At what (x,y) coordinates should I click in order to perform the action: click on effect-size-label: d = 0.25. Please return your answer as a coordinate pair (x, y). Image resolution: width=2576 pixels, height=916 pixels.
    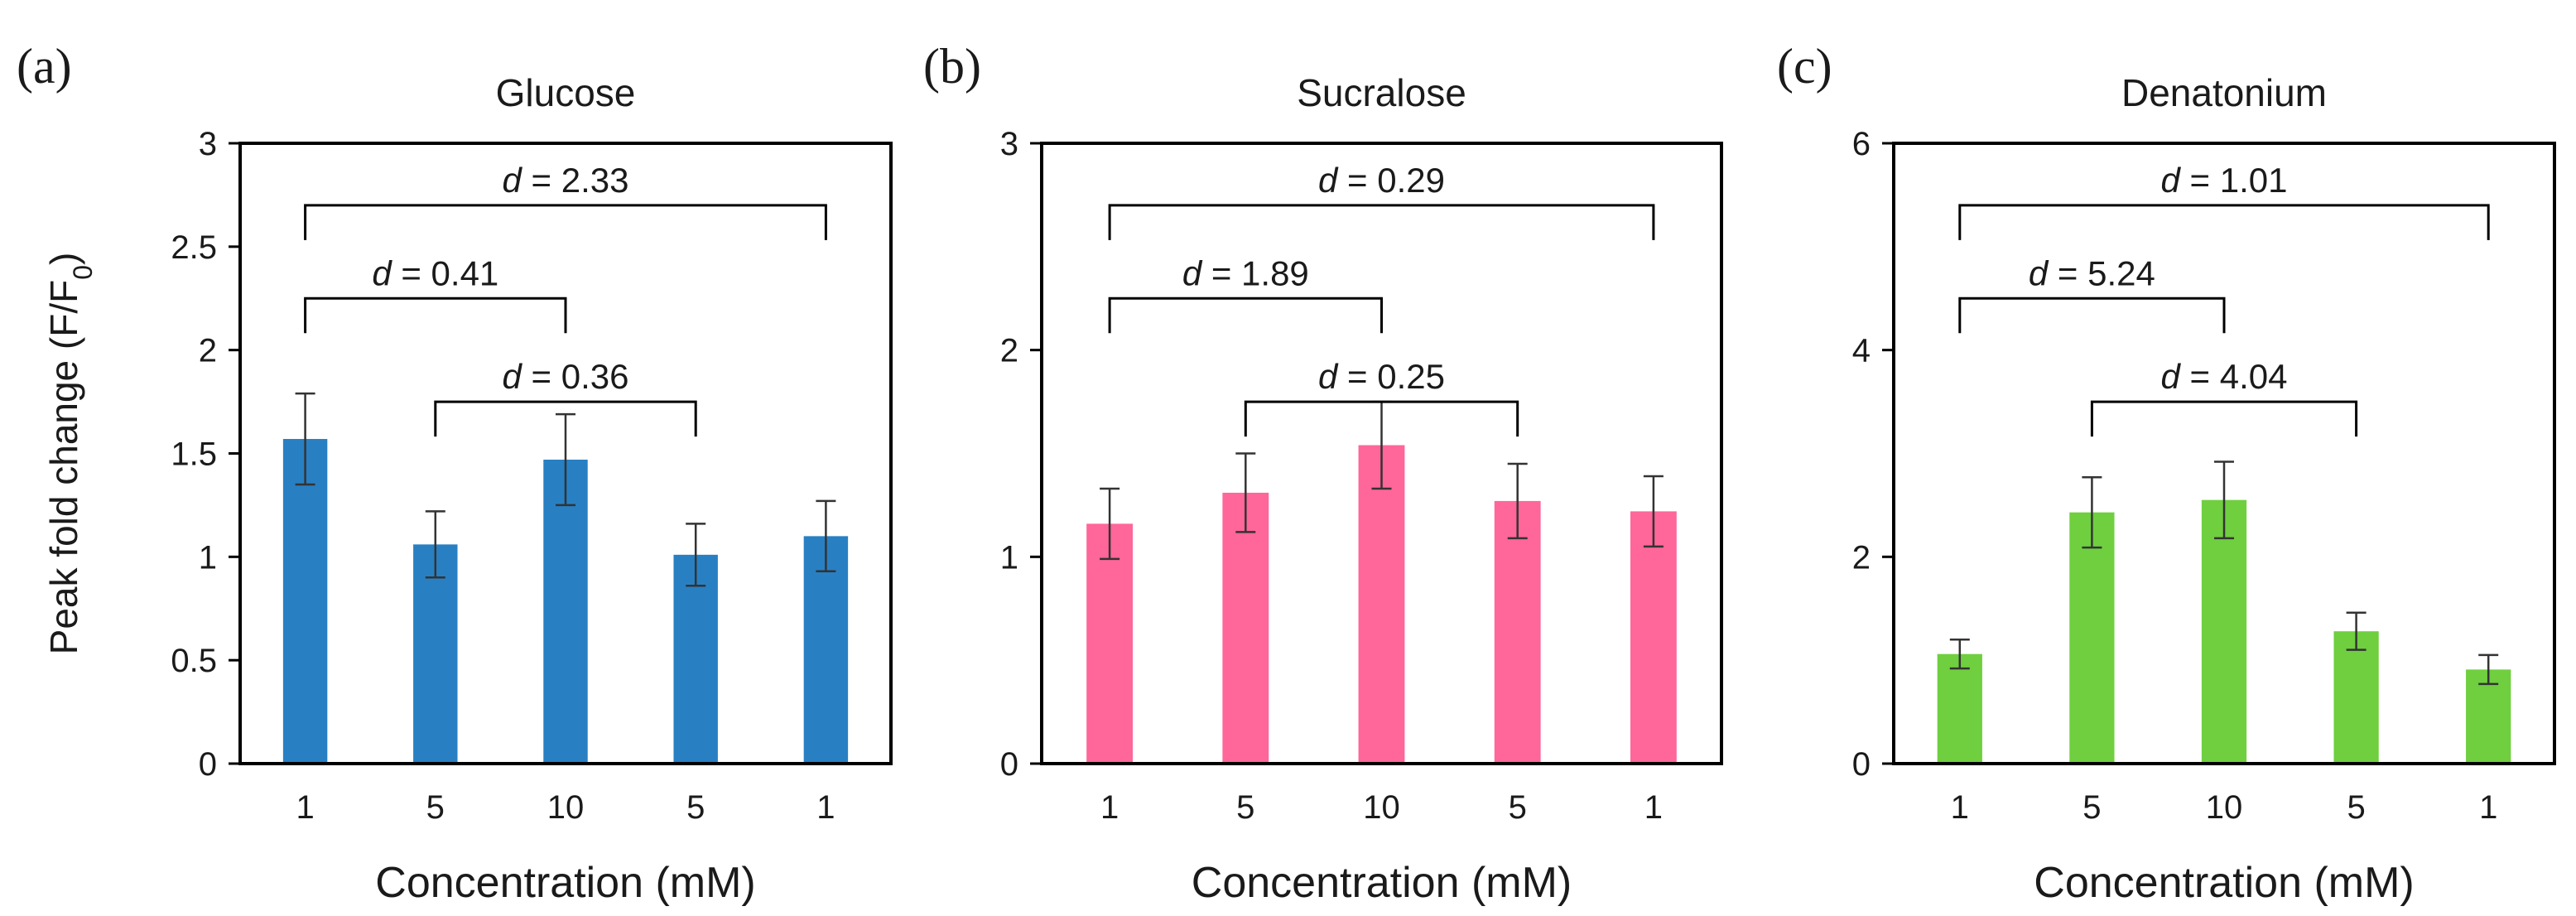
    Looking at the image, I should click on (1381, 377).